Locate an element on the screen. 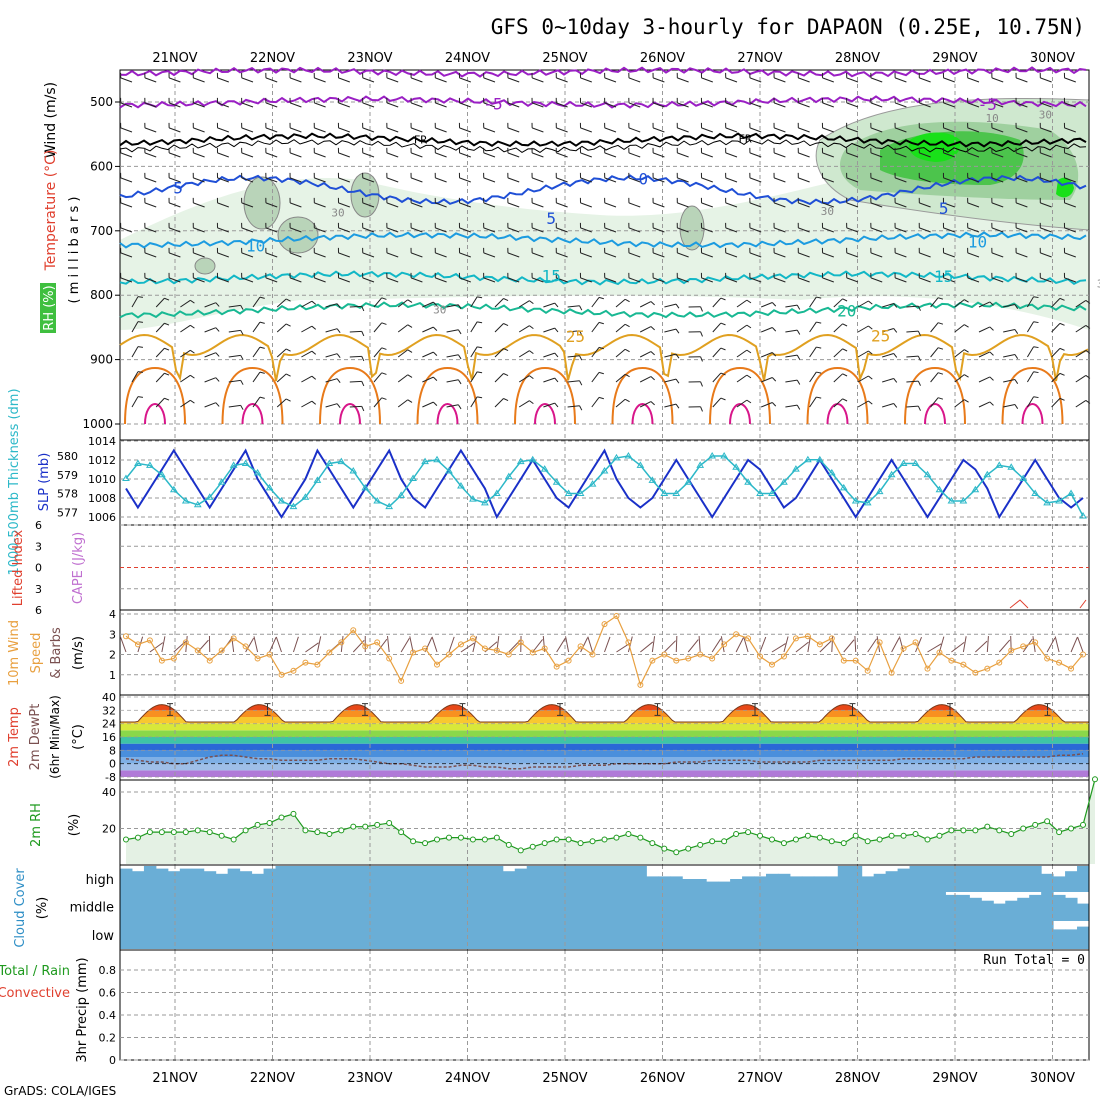 This screenshot has height=1100, width=1100. temp-band is located at coordinates (604, 753).